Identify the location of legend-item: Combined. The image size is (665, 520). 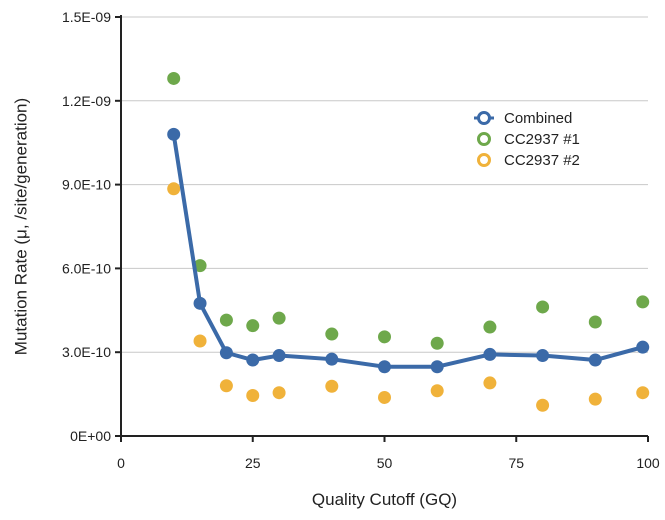
(523, 118).